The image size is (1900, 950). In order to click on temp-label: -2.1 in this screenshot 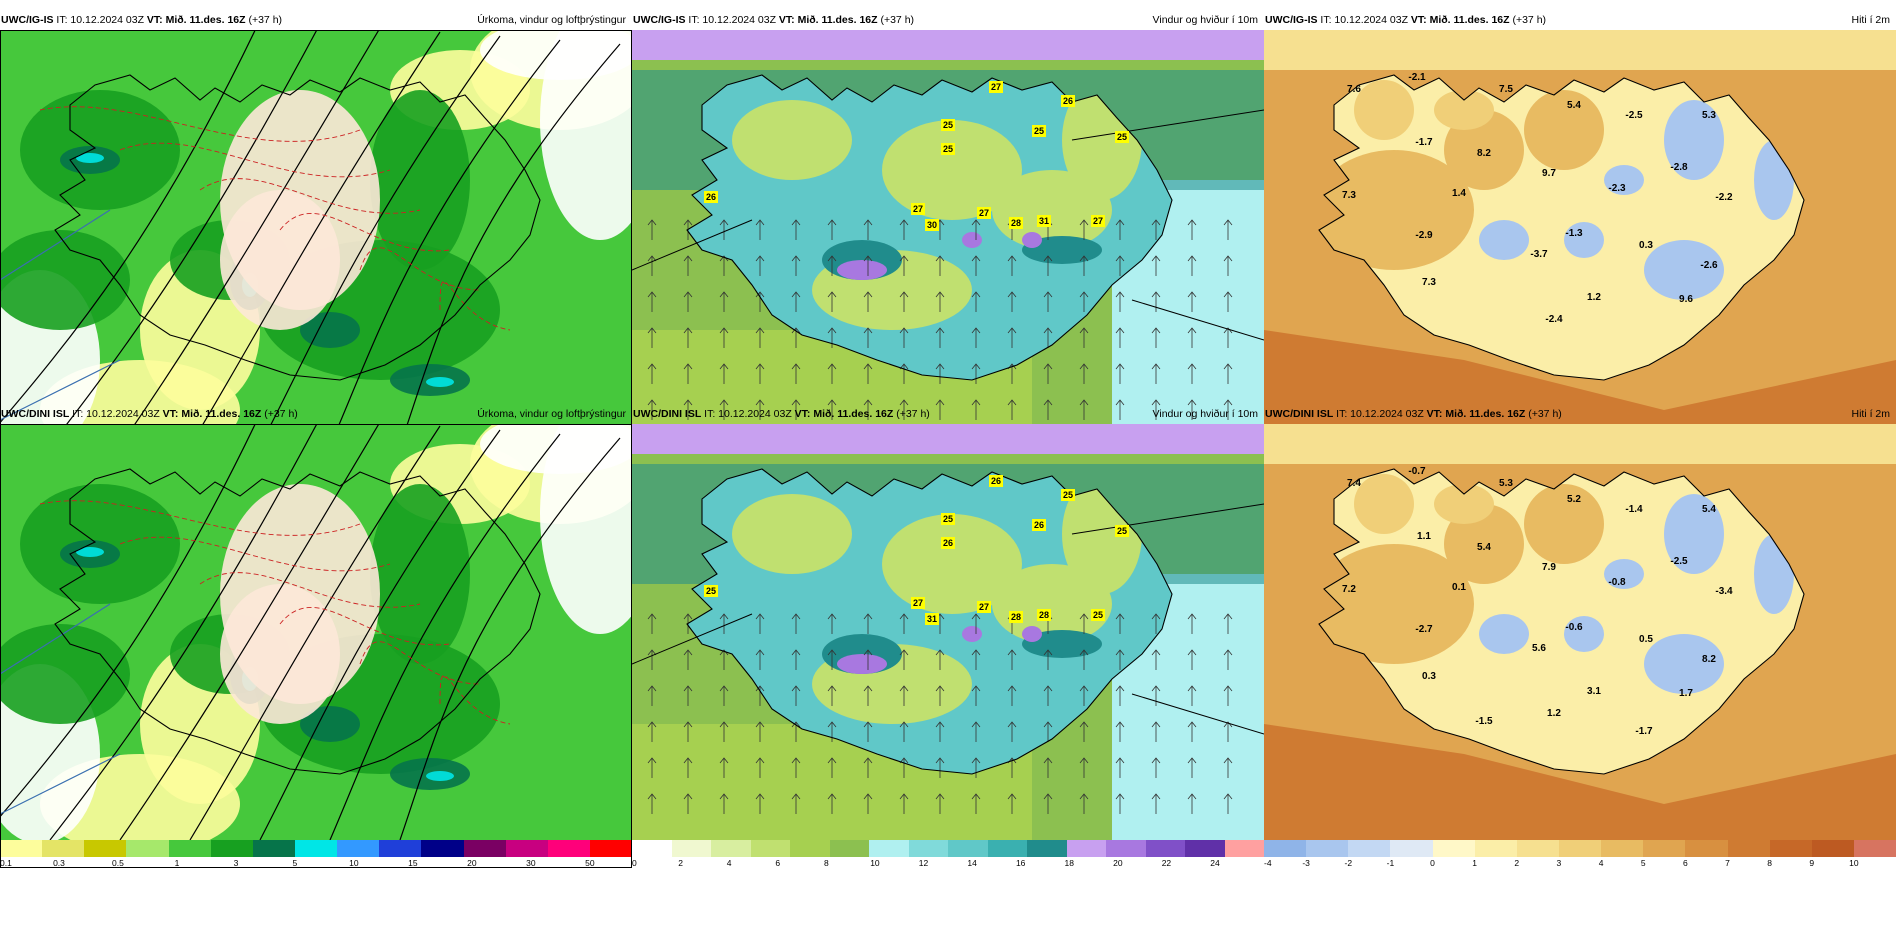, I will do `click(1417, 77)`.